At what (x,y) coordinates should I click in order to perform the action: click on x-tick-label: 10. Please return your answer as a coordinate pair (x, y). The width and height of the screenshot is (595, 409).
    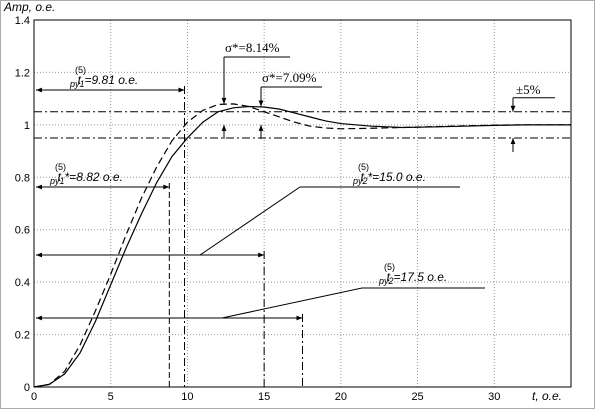
    Looking at the image, I should click on (187, 397).